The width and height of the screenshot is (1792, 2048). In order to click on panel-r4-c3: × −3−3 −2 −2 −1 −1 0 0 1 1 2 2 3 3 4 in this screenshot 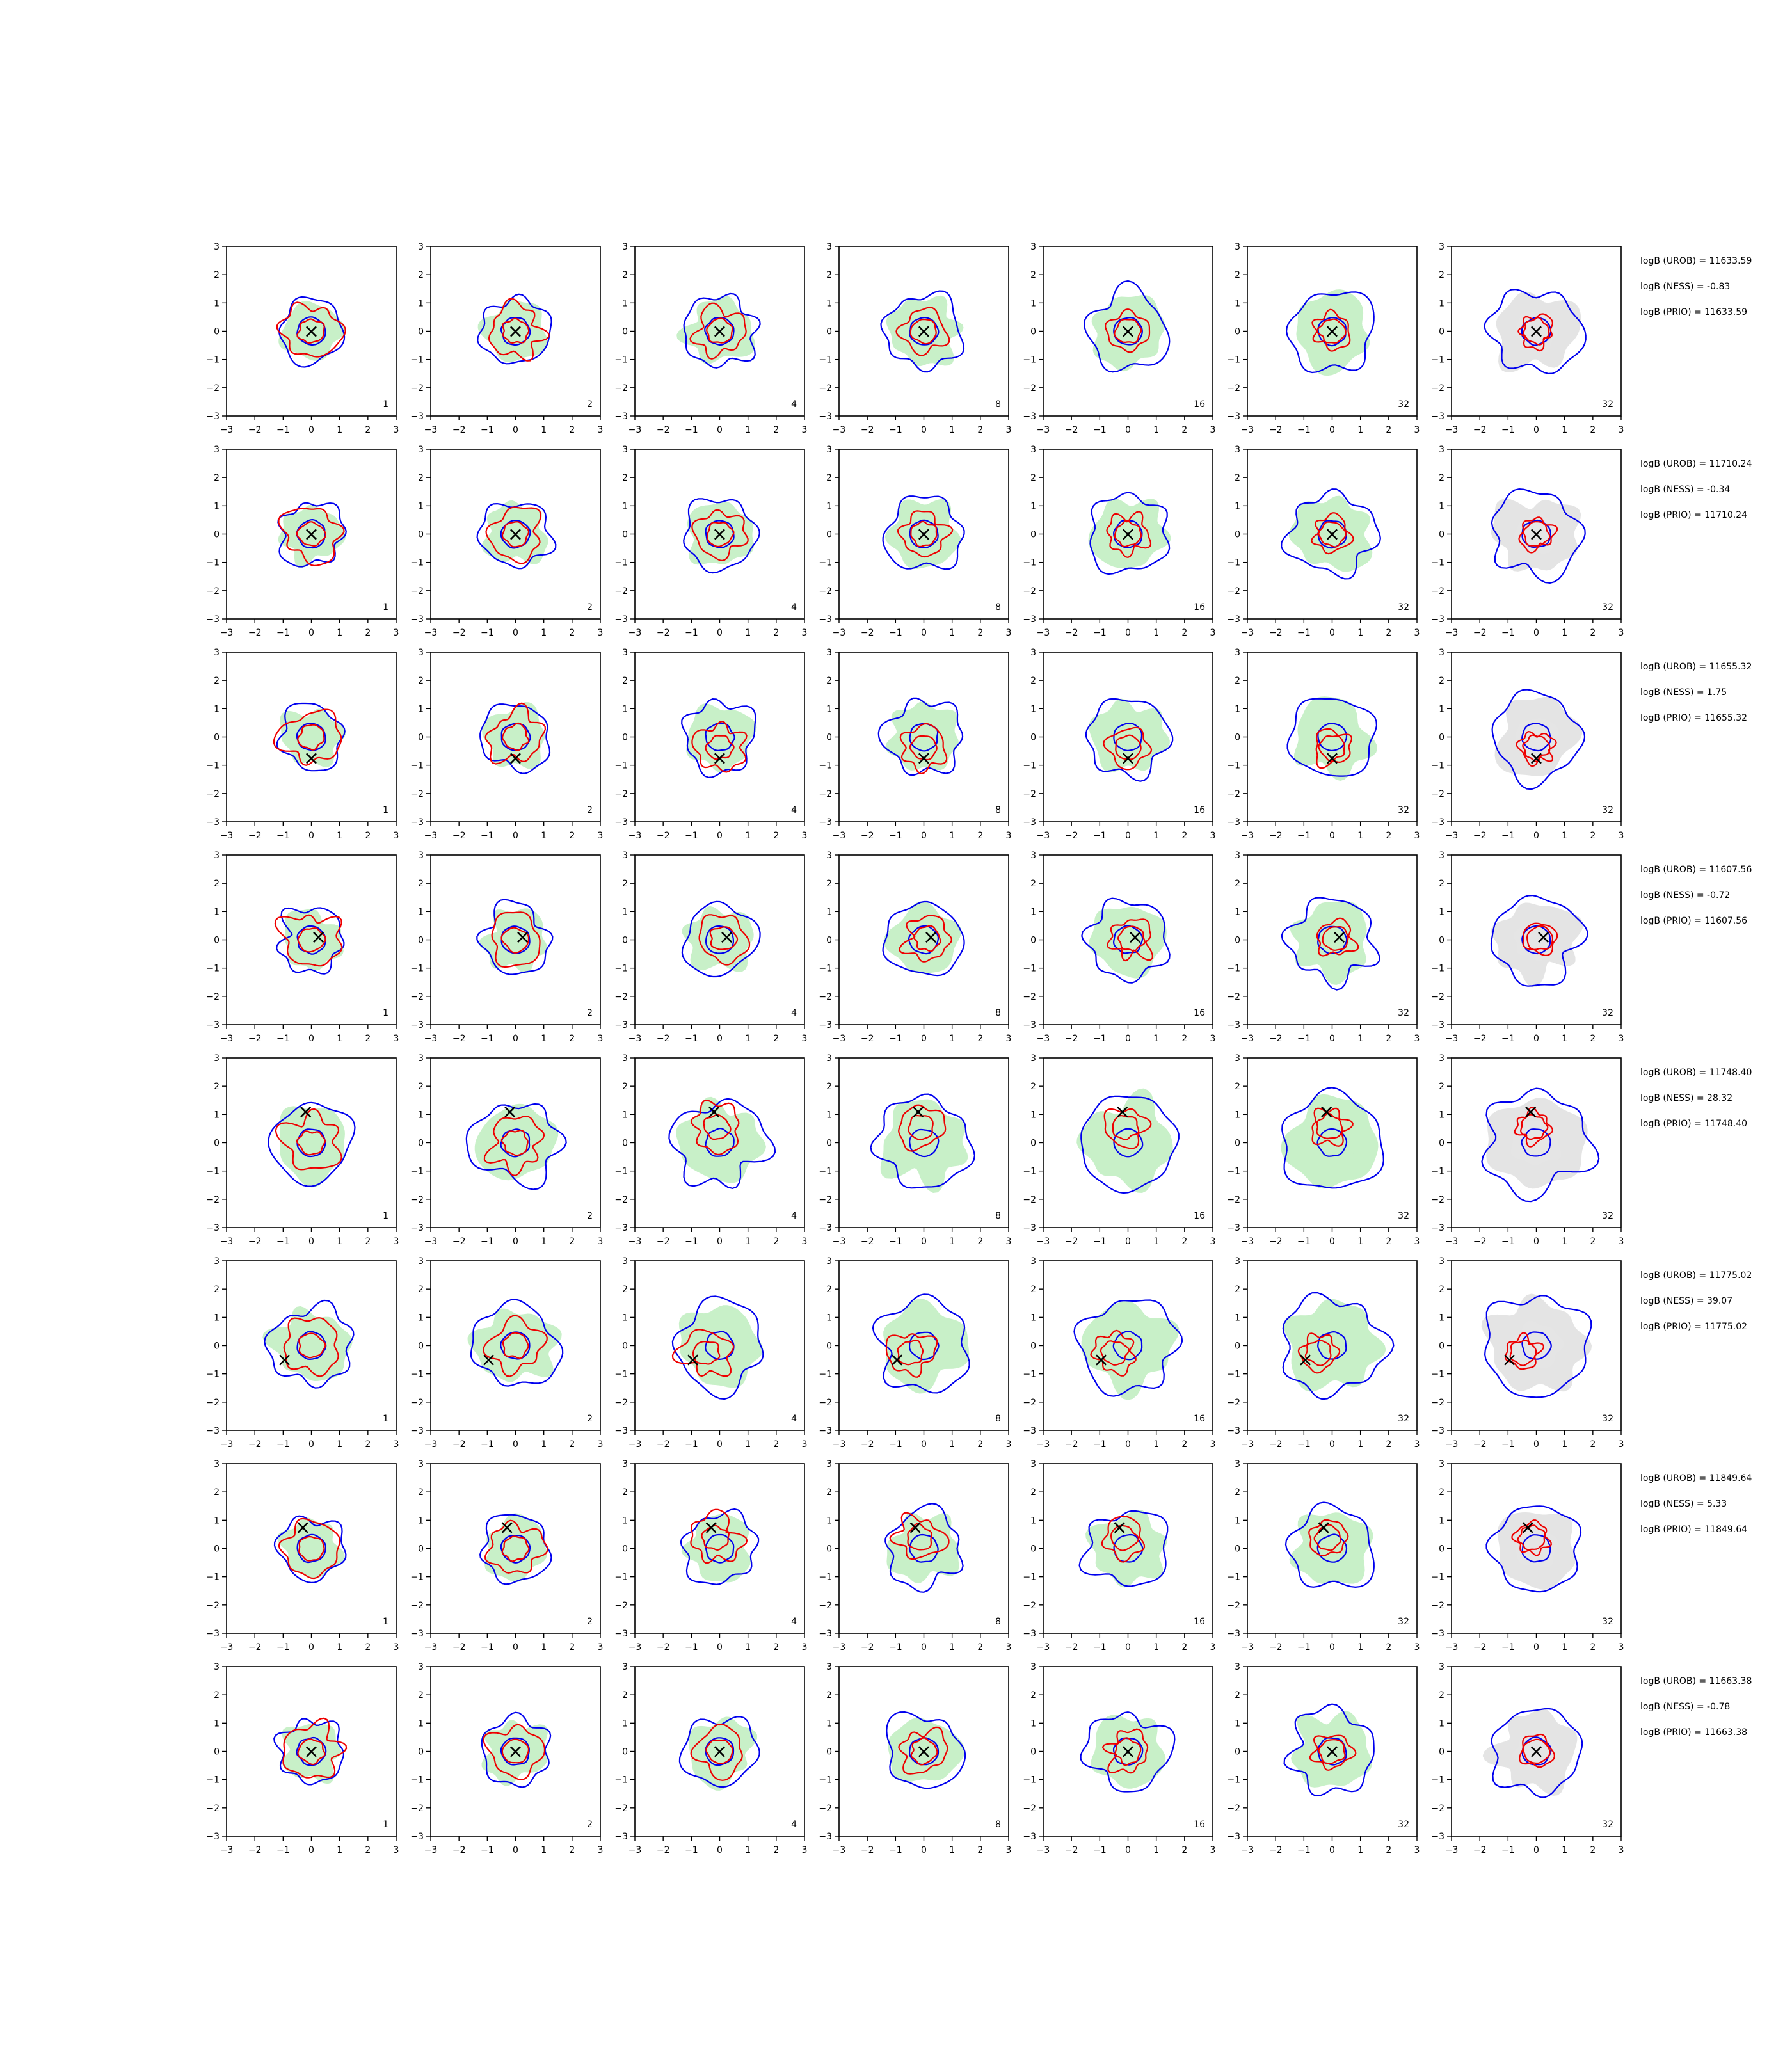, I will do `click(710, 947)`.